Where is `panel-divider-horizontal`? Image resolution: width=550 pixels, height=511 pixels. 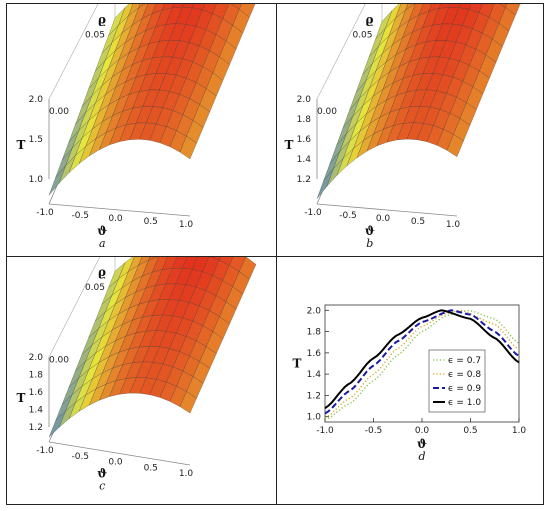 panel-divider-horizontal is located at coordinates (275, 256).